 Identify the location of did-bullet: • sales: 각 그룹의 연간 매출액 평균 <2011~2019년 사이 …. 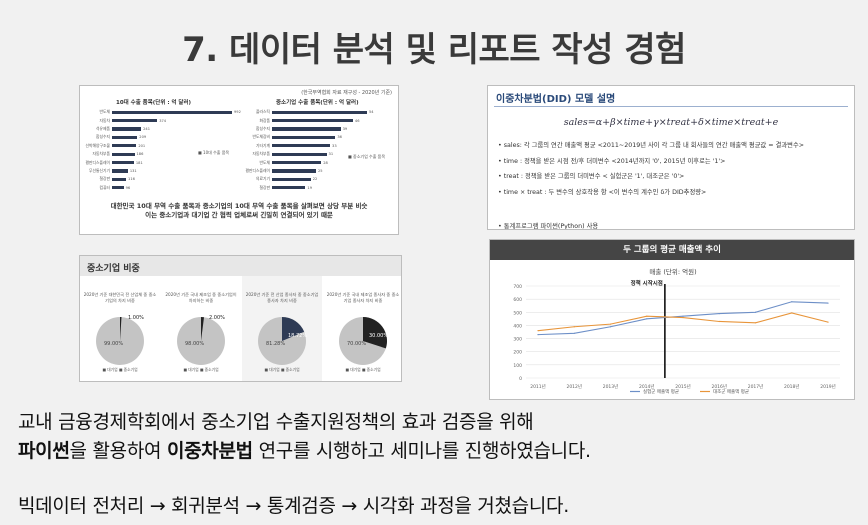
(651, 145).